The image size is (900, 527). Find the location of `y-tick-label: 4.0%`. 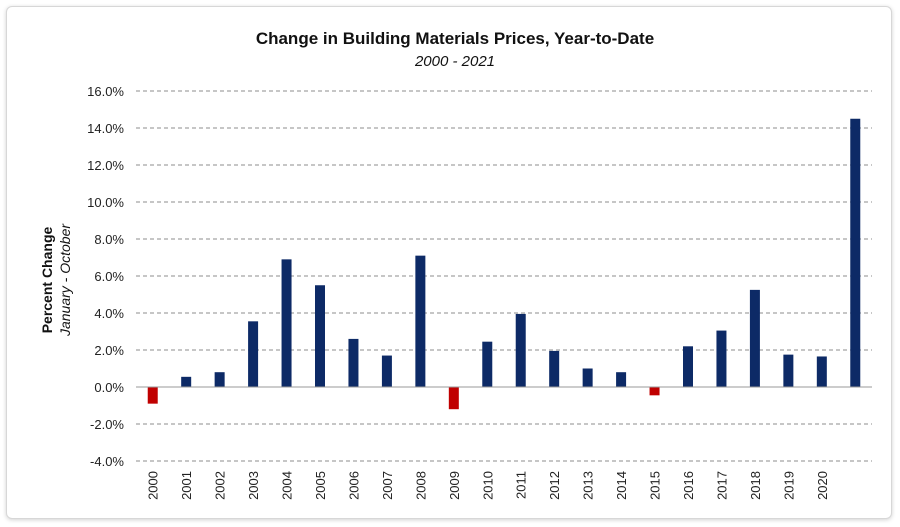

y-tick-label: 4.0% is located at coordinates (109, 313).